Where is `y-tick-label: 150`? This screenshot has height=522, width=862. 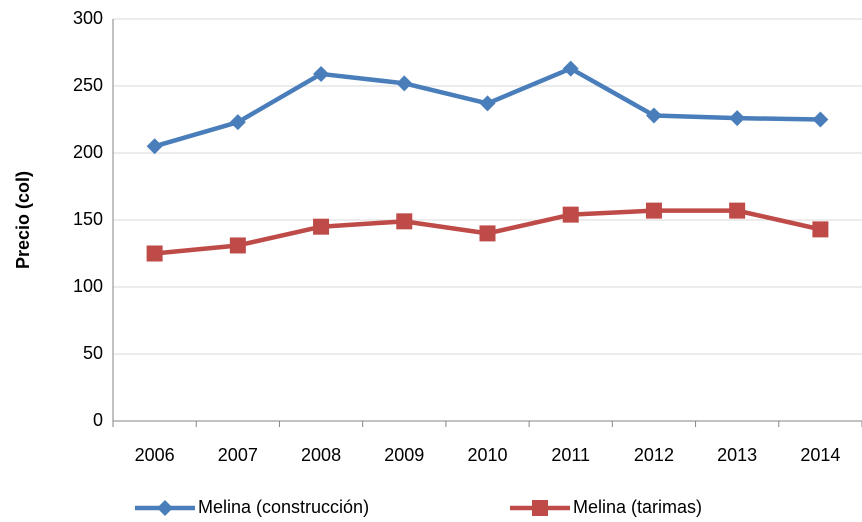
y-tick-label: 150 is located at coordinates (88, 219).